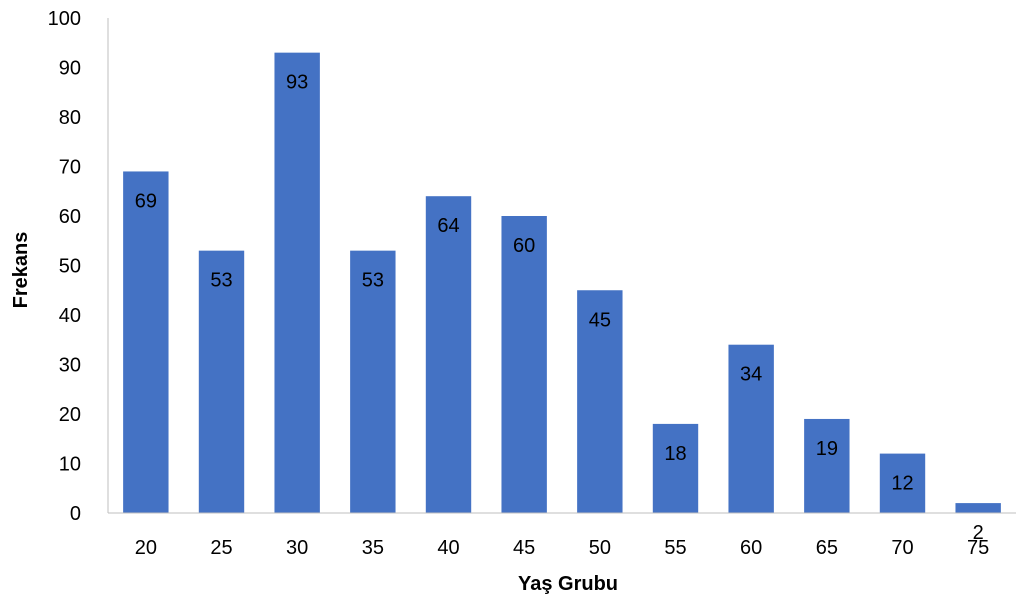  What do you see at coordinates (600, 320) in the screenshot?
I see `data-label: 45` at bounding box center [600, 320].